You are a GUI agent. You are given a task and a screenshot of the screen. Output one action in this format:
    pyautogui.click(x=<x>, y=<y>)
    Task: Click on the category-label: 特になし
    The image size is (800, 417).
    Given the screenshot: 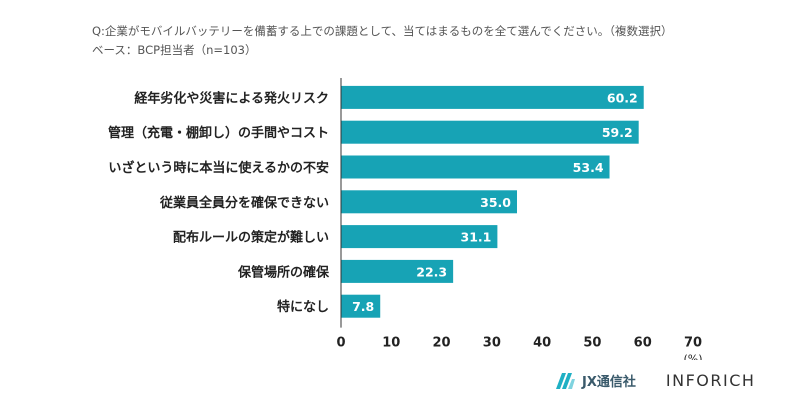 What is the action you would take?
    pyautogui.click(x=303, y=307)
    